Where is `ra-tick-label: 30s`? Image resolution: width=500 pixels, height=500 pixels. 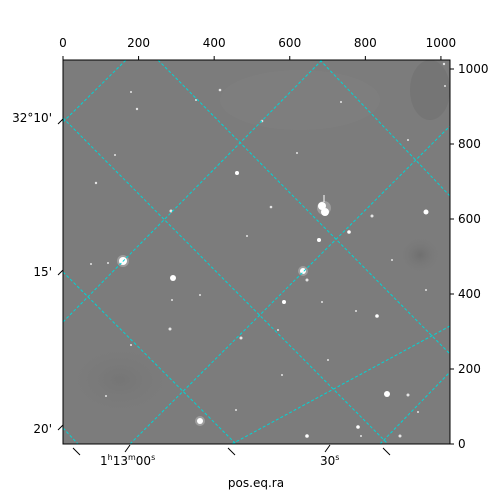
ra-tick-label: 30s is located at coordinates (329, 460).